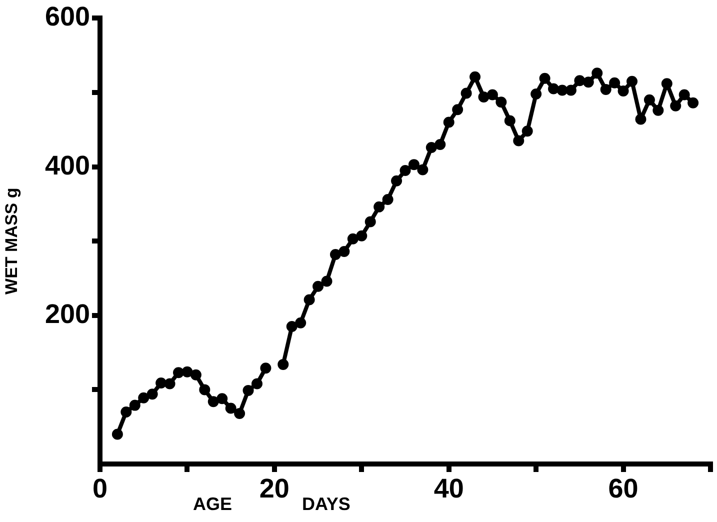 Image resolution: width=717 pixels, height=522 pixels. Describe the element at coordinates (100, 489) in the screenshot. I see `x-tick-label: 0` at that location.